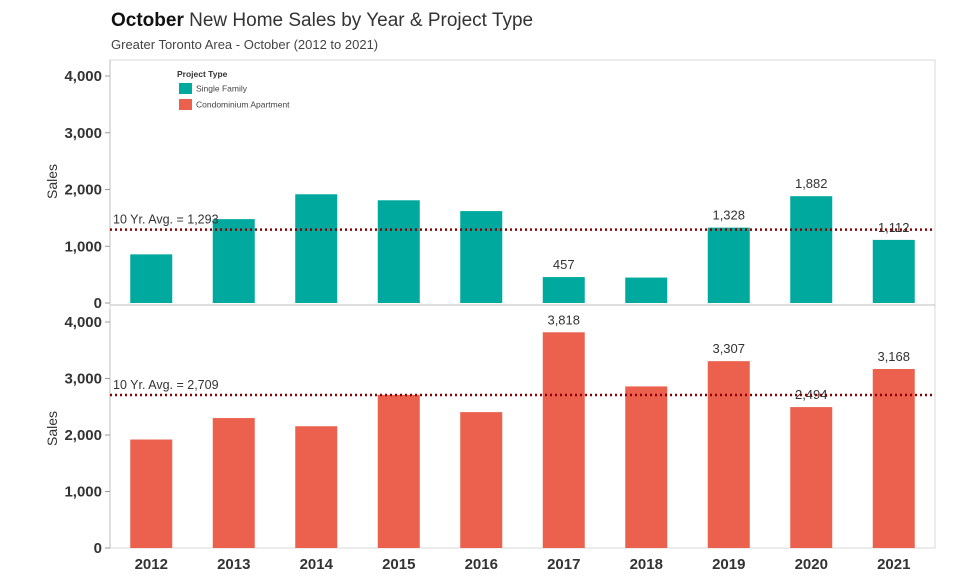 The image size is (980, 586). Describe the element at coordinates (563, 319) in the screenshot. I see `data-label-condo-2017: 3,818` at that location.